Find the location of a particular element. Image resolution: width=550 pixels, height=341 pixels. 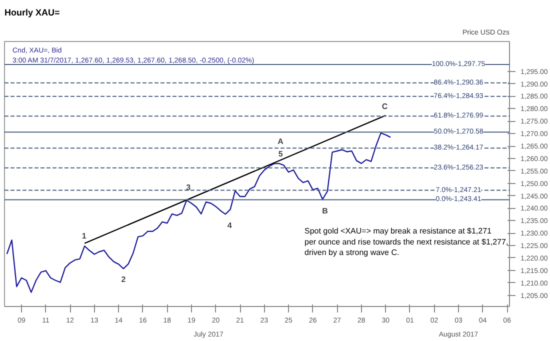

annotation: B is located at coordinates (325, 211).